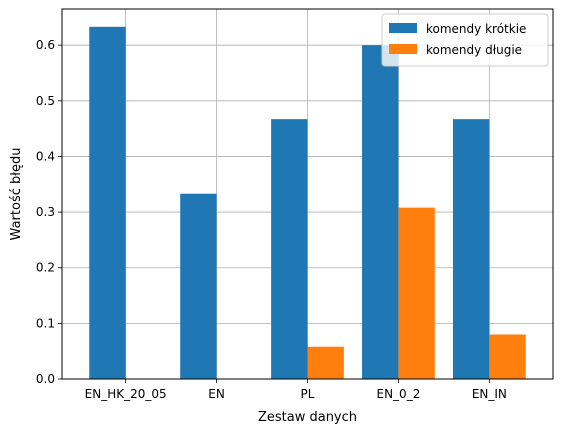  Describe the element at coordinates (198, 286) in the screenshot. I see `bar-series-1-EN` at that location.